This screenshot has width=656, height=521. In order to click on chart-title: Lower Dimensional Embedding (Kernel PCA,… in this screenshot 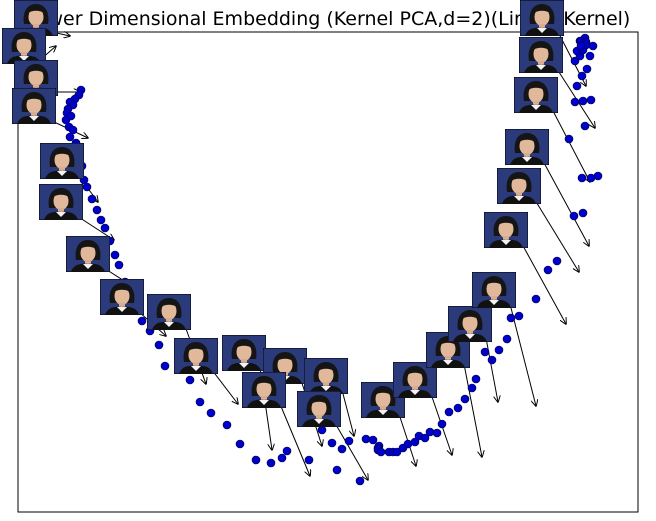, I will do `click(328, 19)`.